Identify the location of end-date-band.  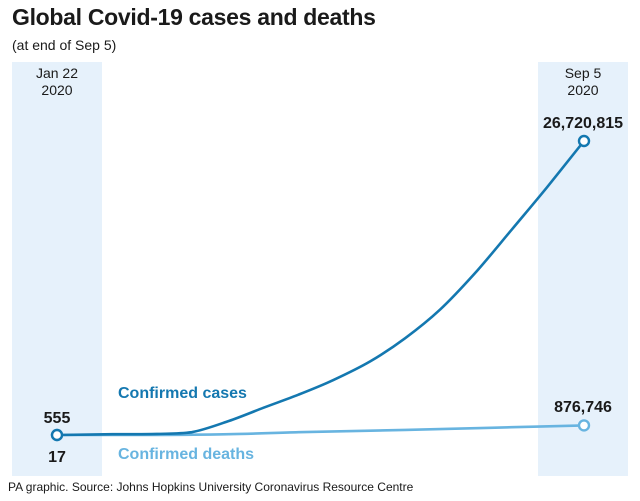
(583, 269).